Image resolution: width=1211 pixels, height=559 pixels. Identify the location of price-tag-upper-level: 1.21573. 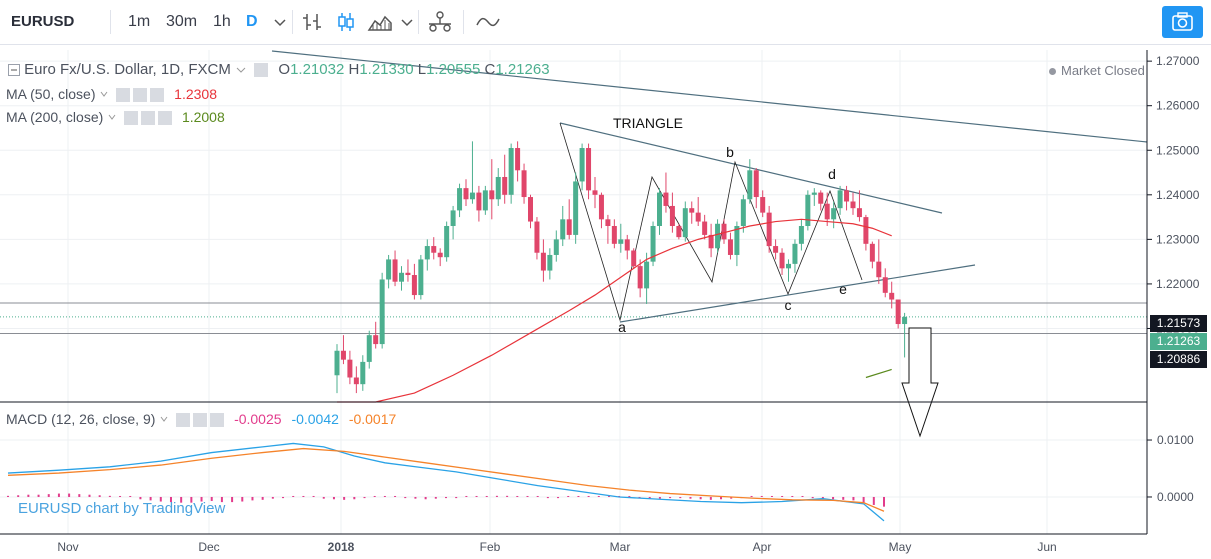
(1178, 323).